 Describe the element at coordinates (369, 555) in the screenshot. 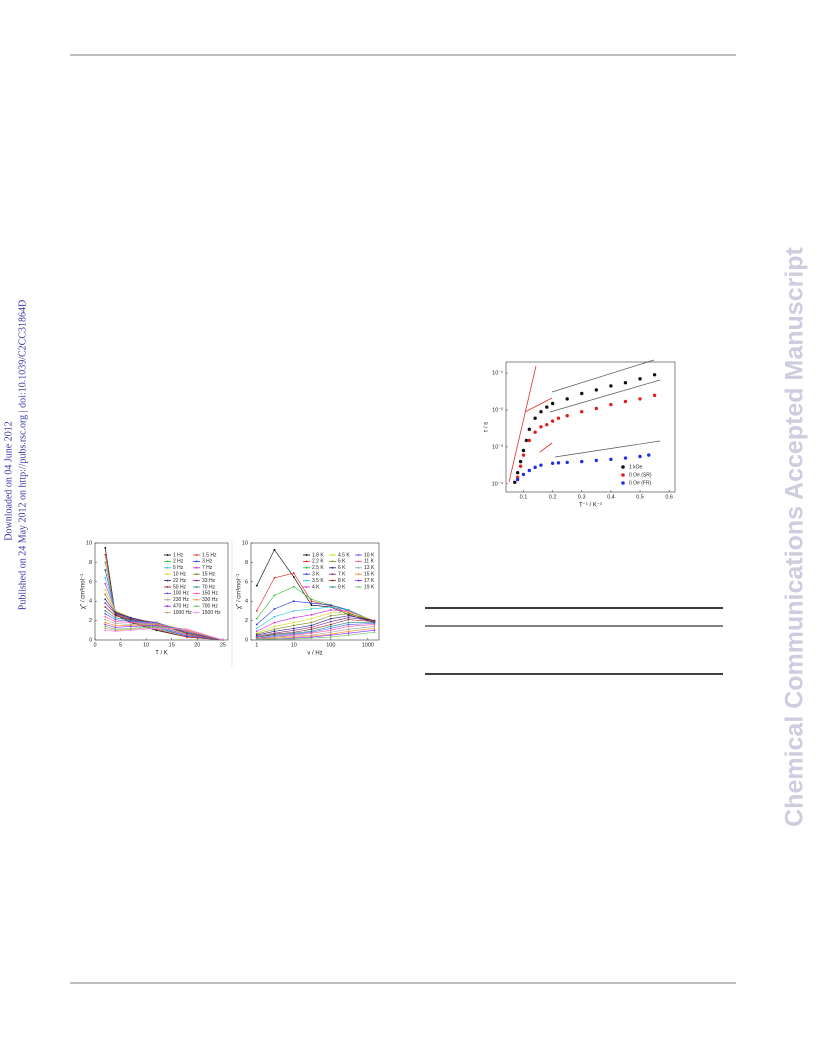

I see `legend-label: 10 K` at that location.